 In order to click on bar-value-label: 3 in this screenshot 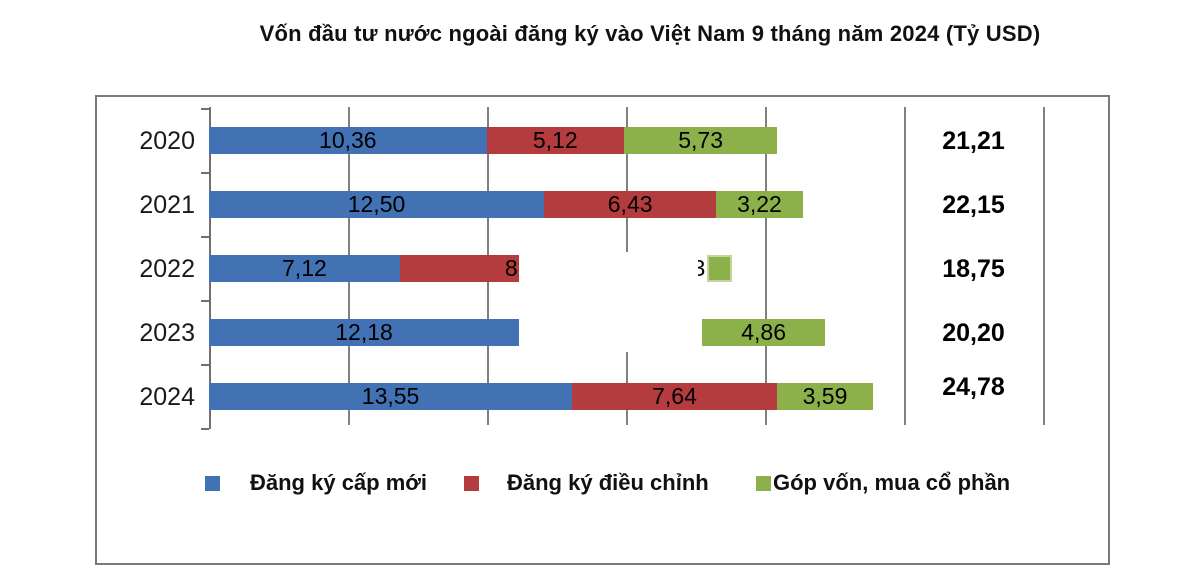, I will do `click(701, 268)`.